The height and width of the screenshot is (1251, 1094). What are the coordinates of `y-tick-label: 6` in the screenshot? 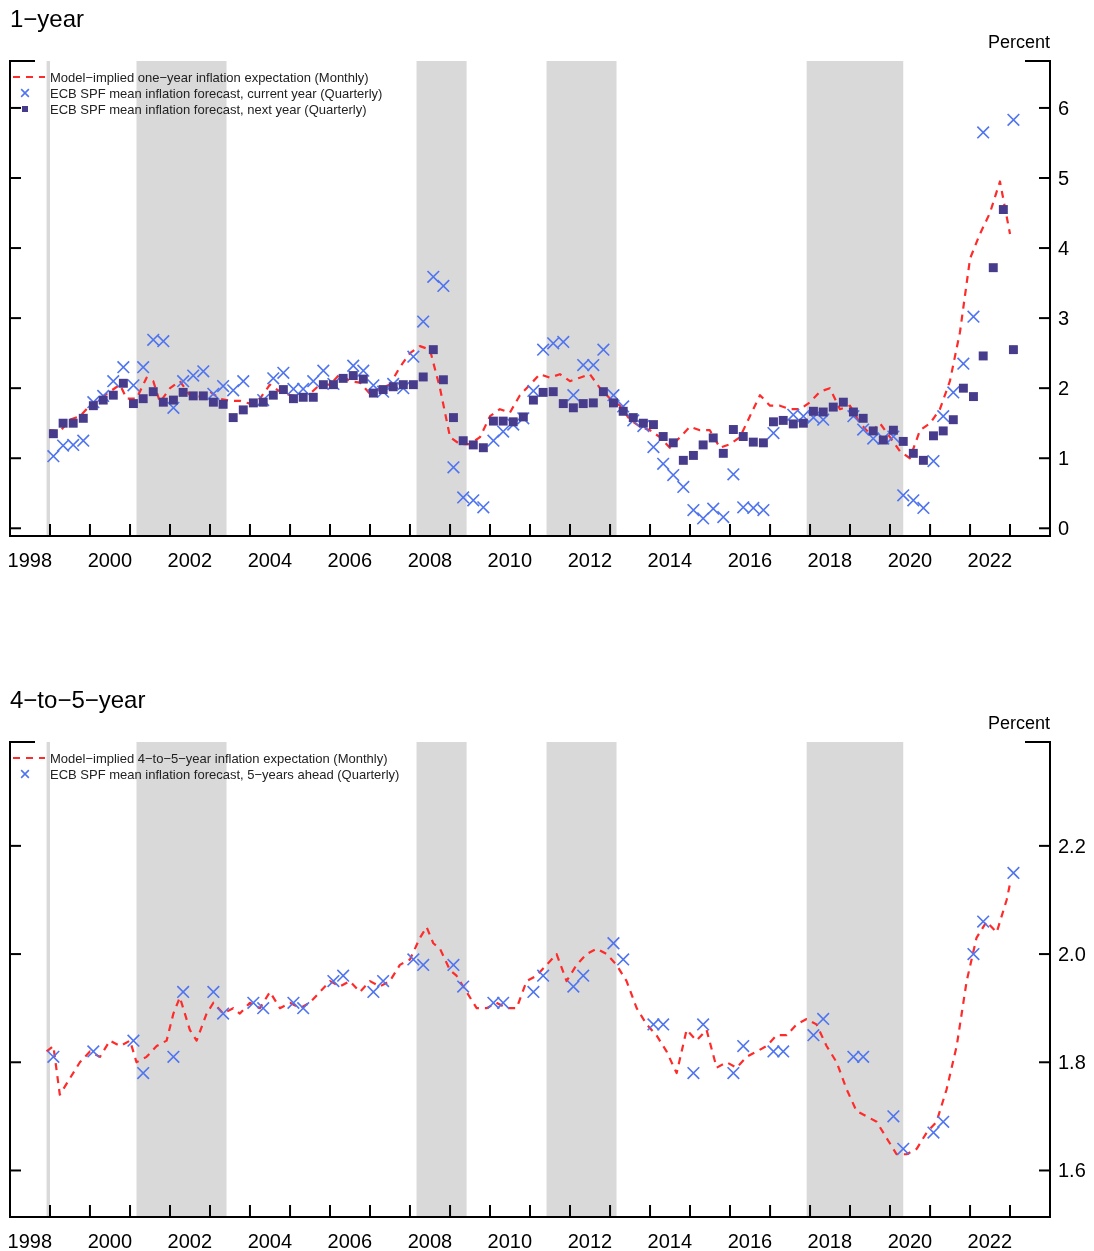 It's located at (1064, 107).